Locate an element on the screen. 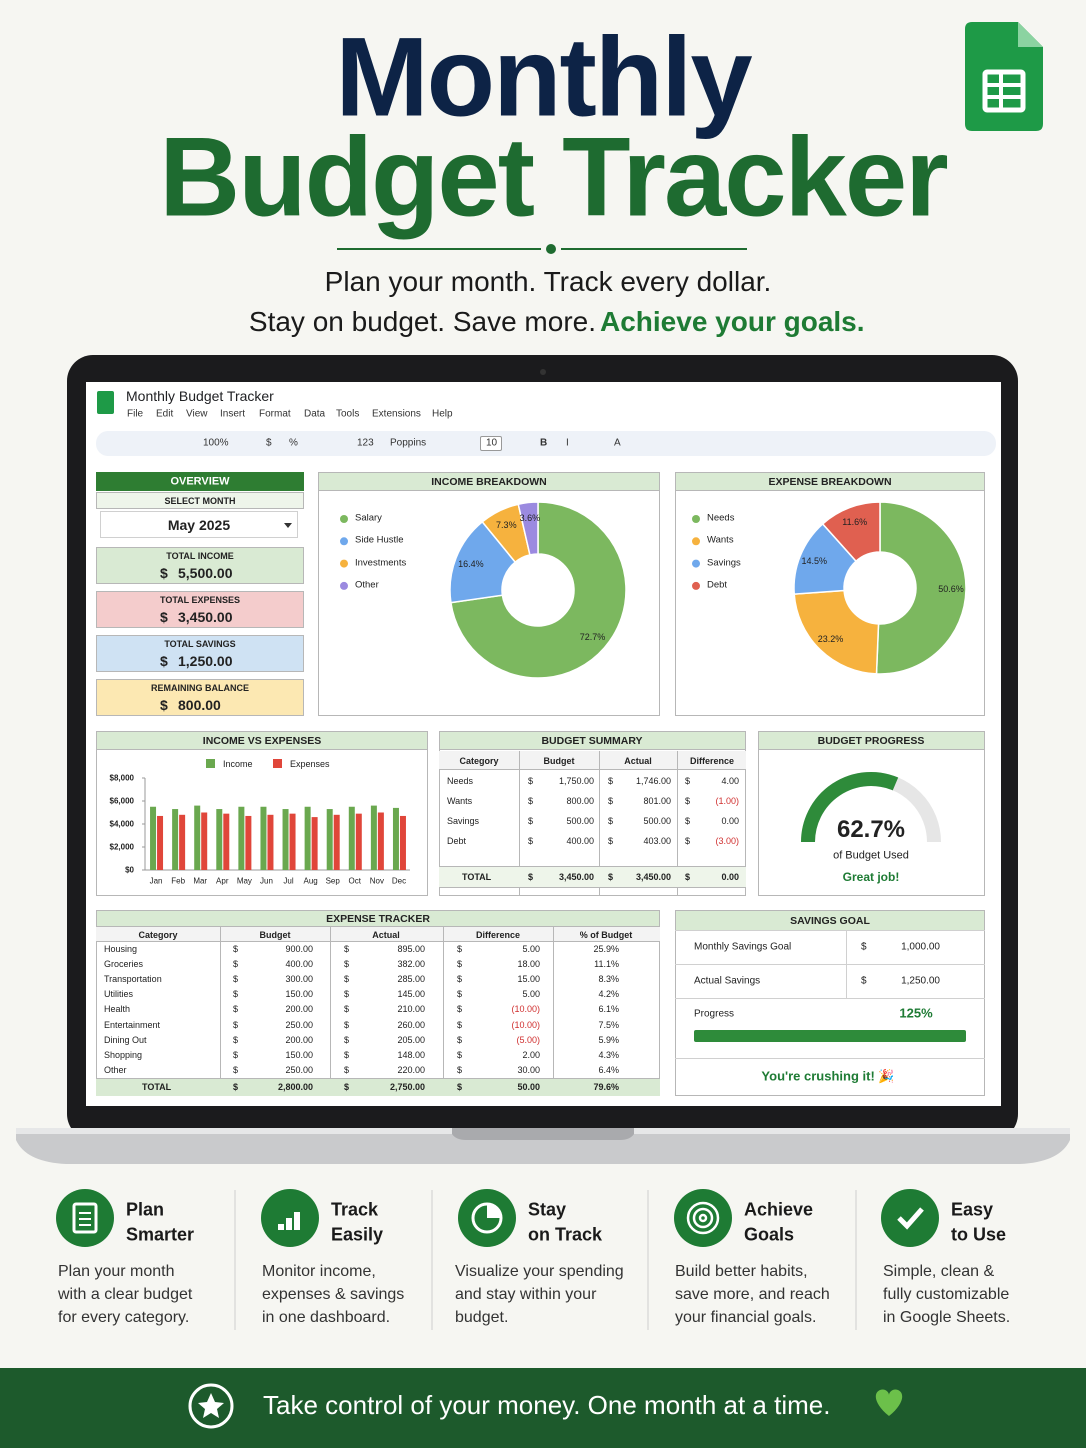 This screenshot has width=1086, height=1448. table-header: Difference is located at coordinates (712, 760).